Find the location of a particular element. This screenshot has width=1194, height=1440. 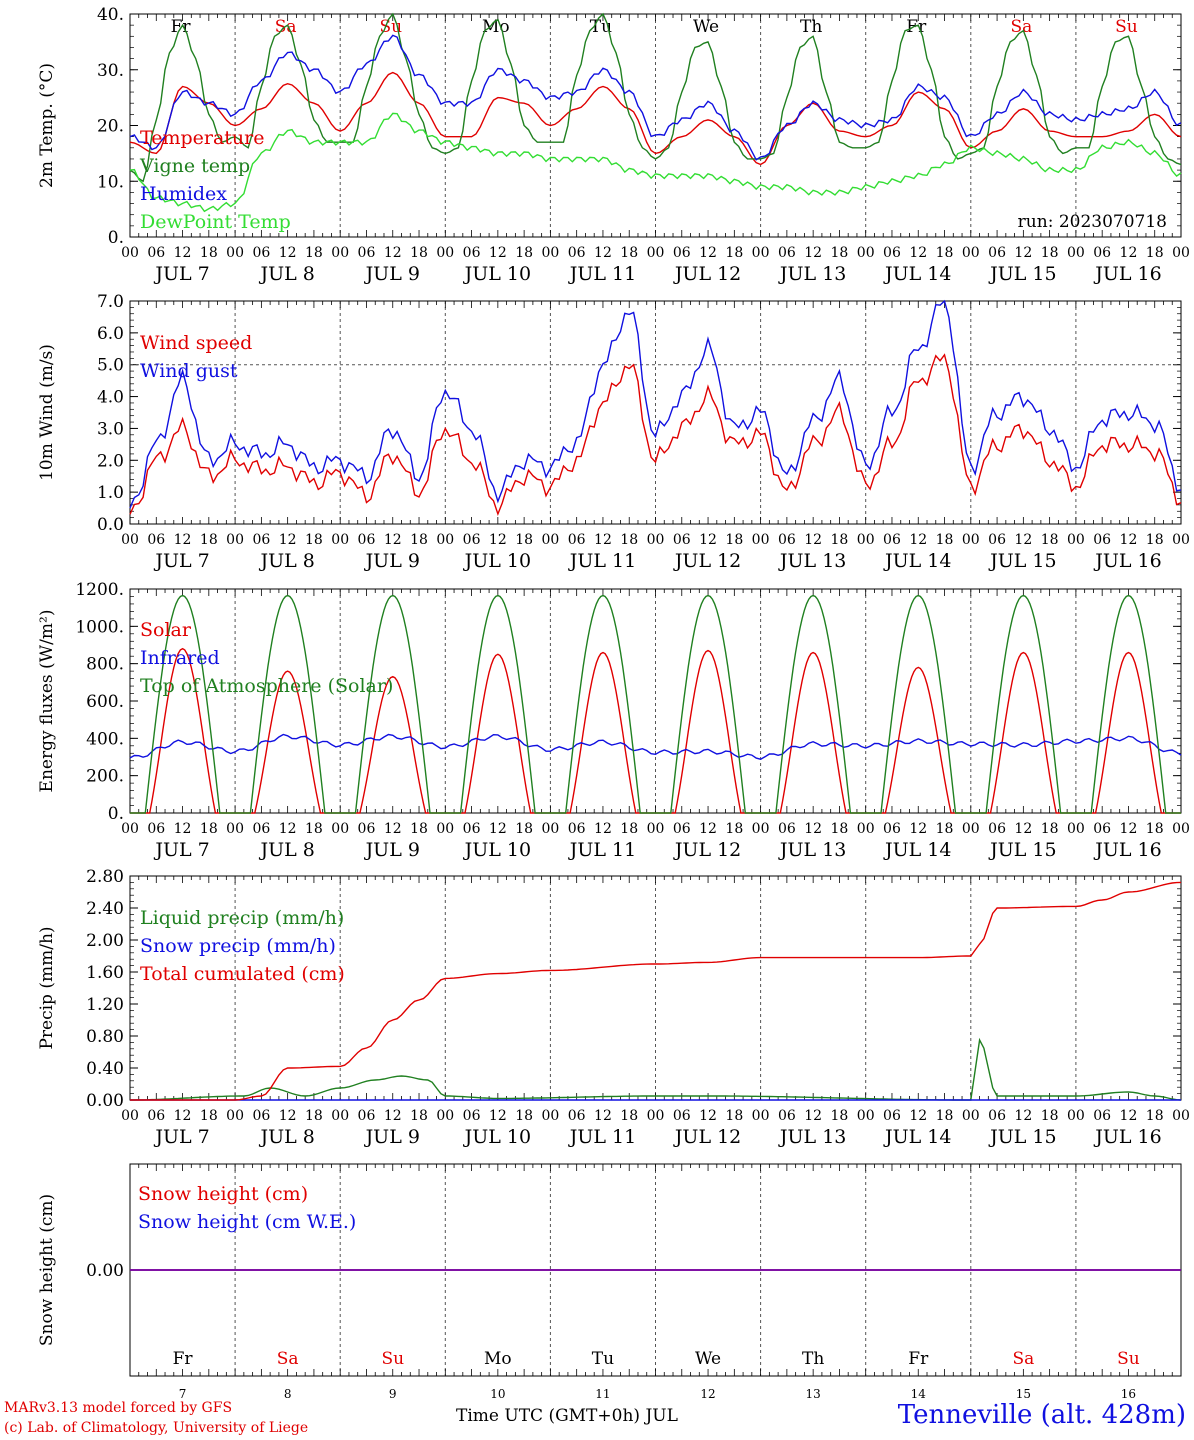

day-number: 7 is located at coordinates (183, 1394).